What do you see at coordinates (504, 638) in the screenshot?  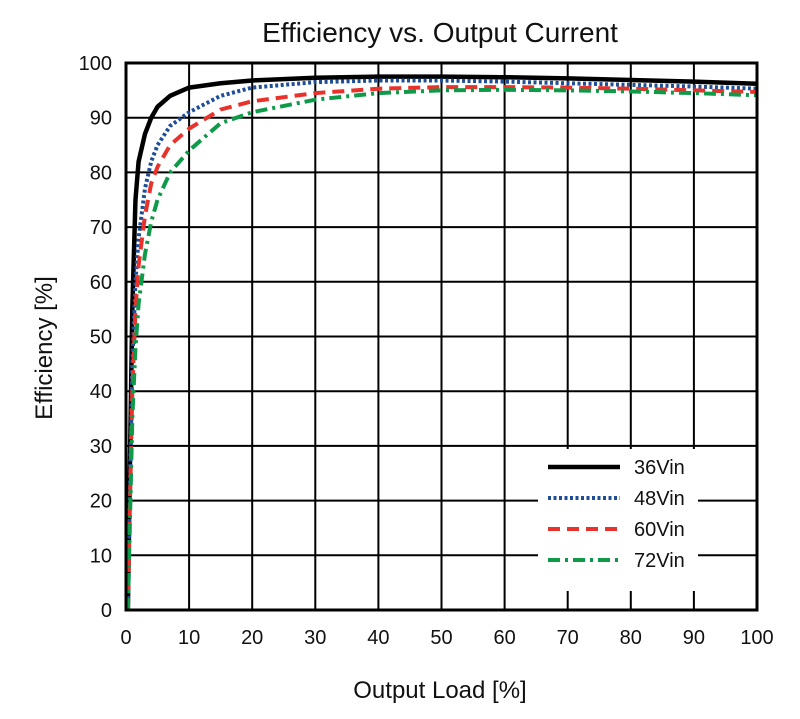 I see `x-tick-label: 60` at bounding box center [504, 638].